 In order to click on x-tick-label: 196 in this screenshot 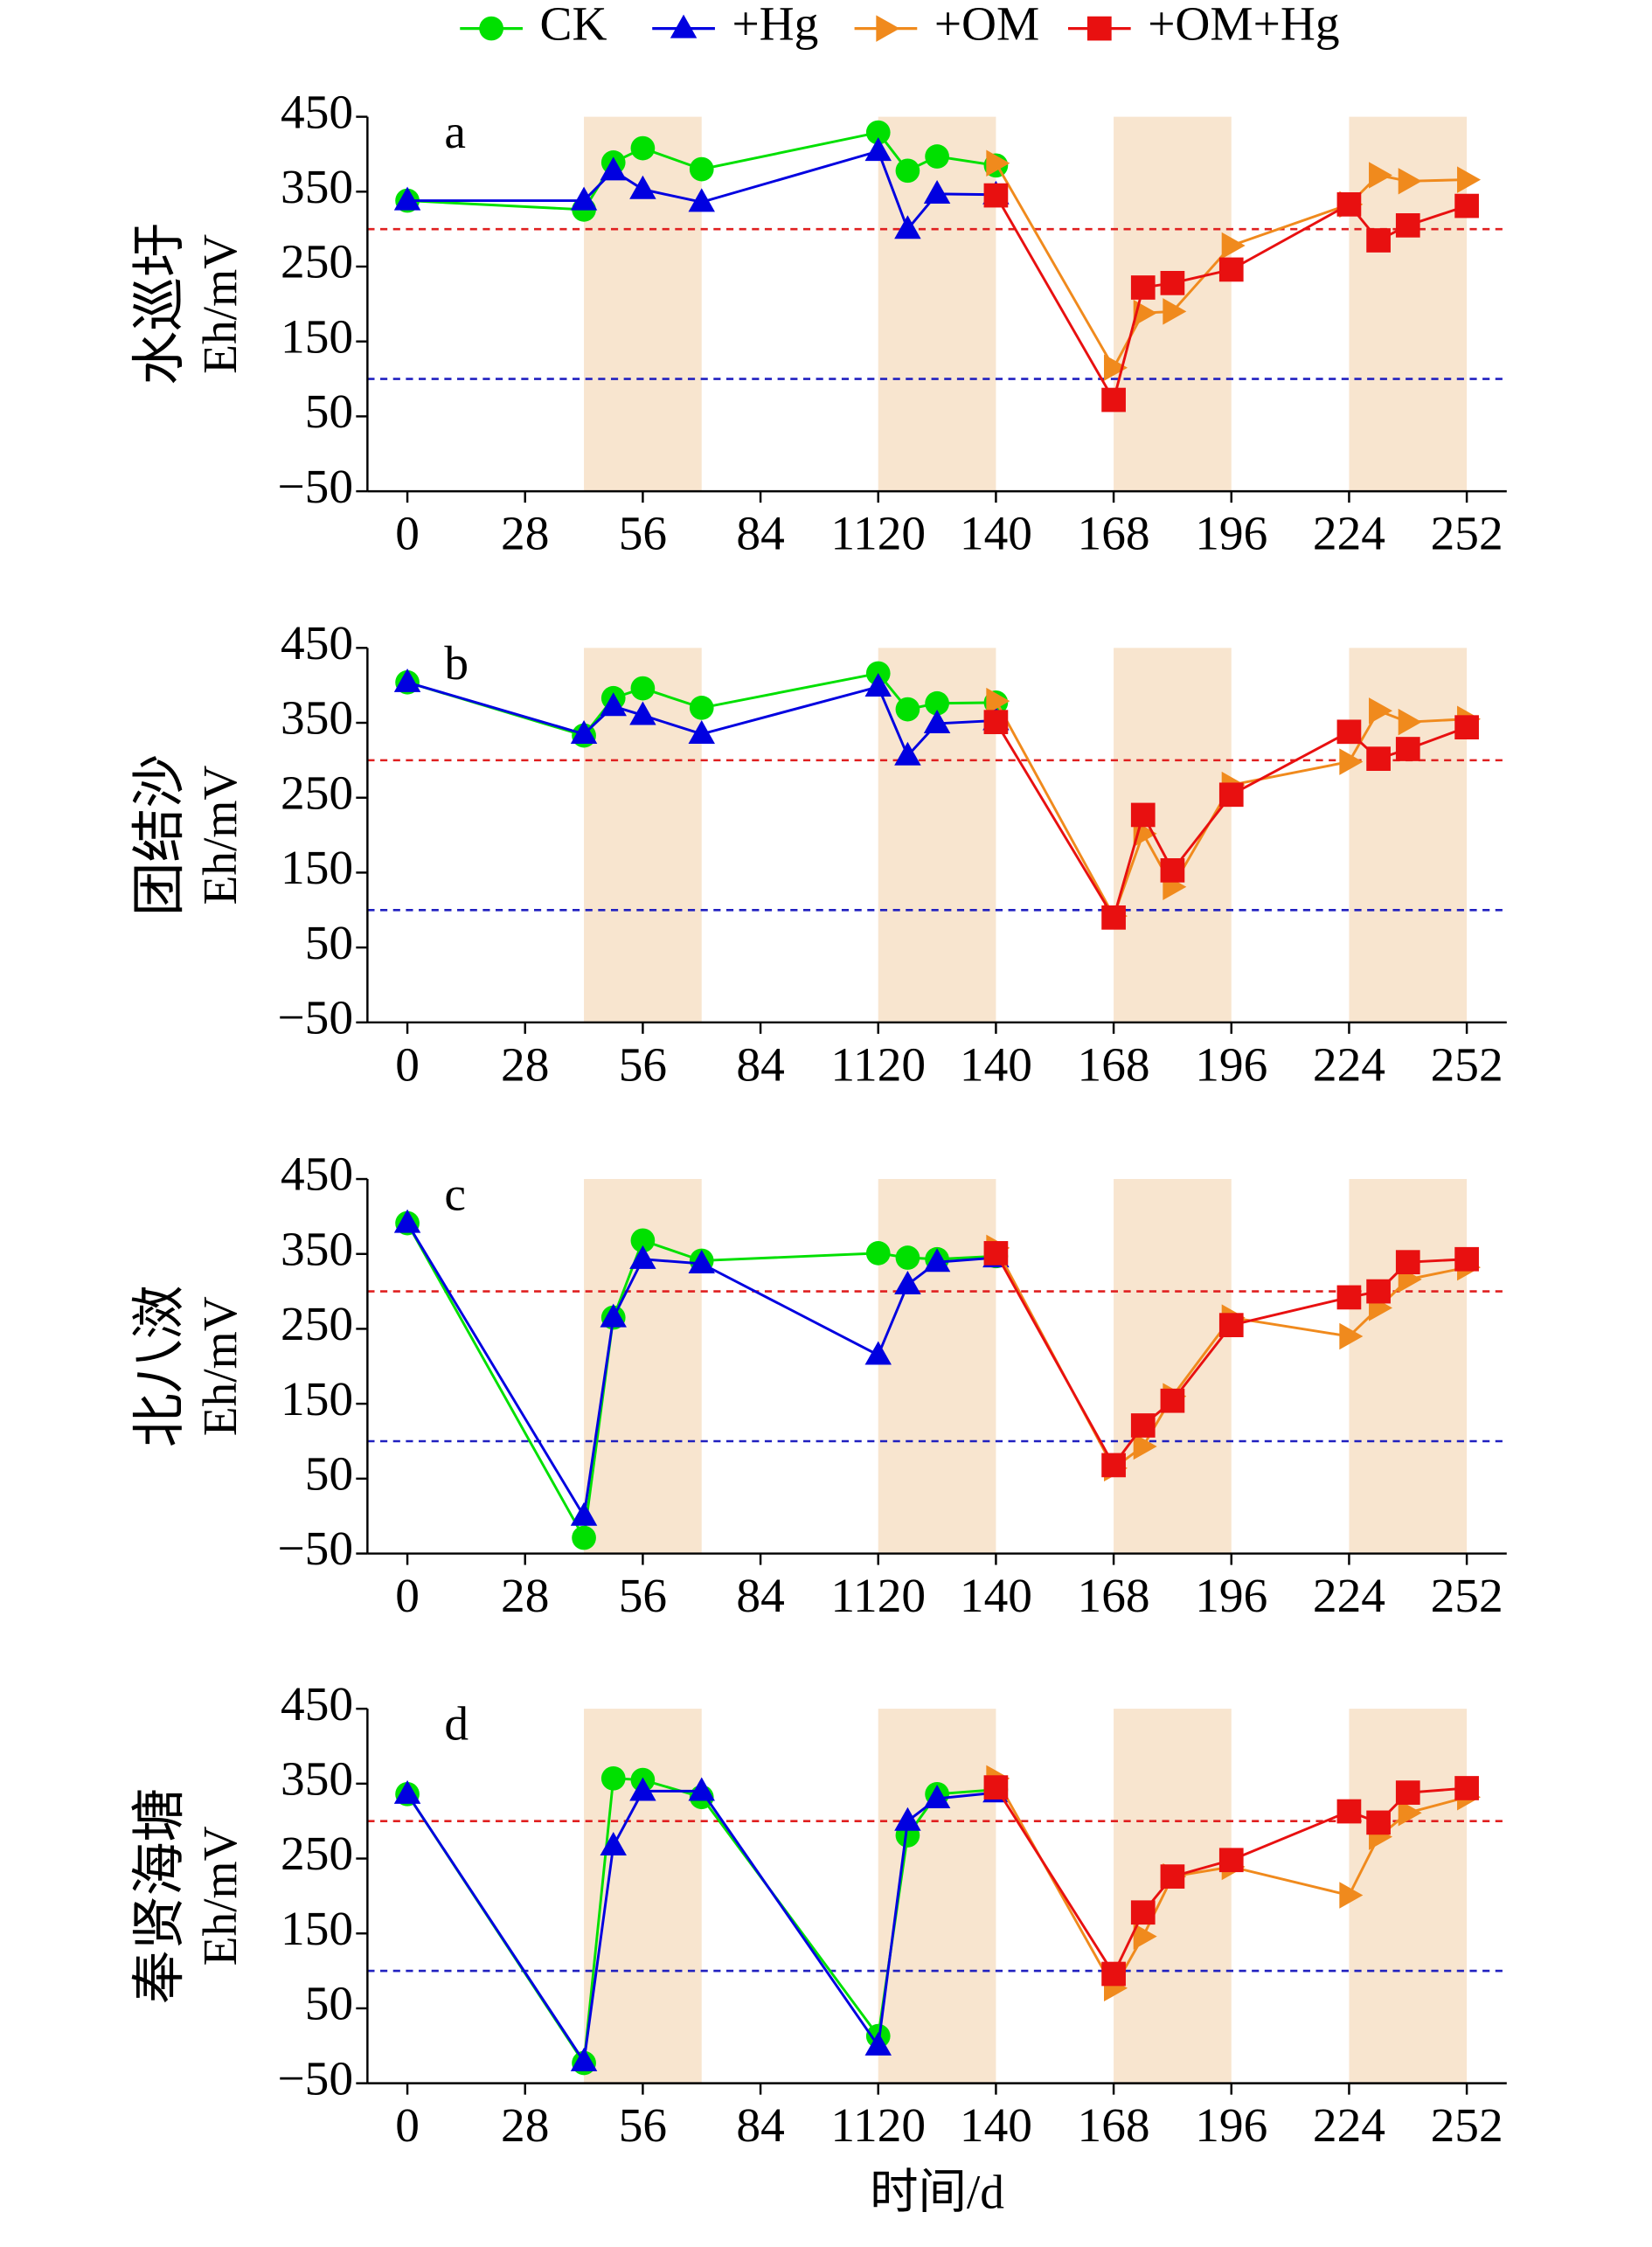, I will do `click(1231, 533)`.